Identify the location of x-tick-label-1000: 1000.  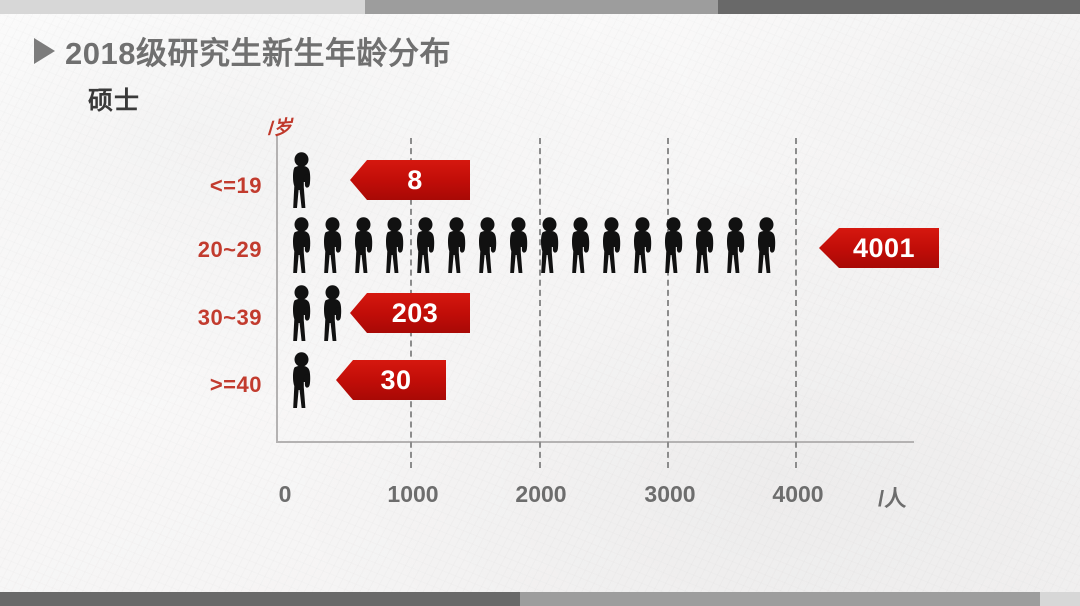
(413, 494).